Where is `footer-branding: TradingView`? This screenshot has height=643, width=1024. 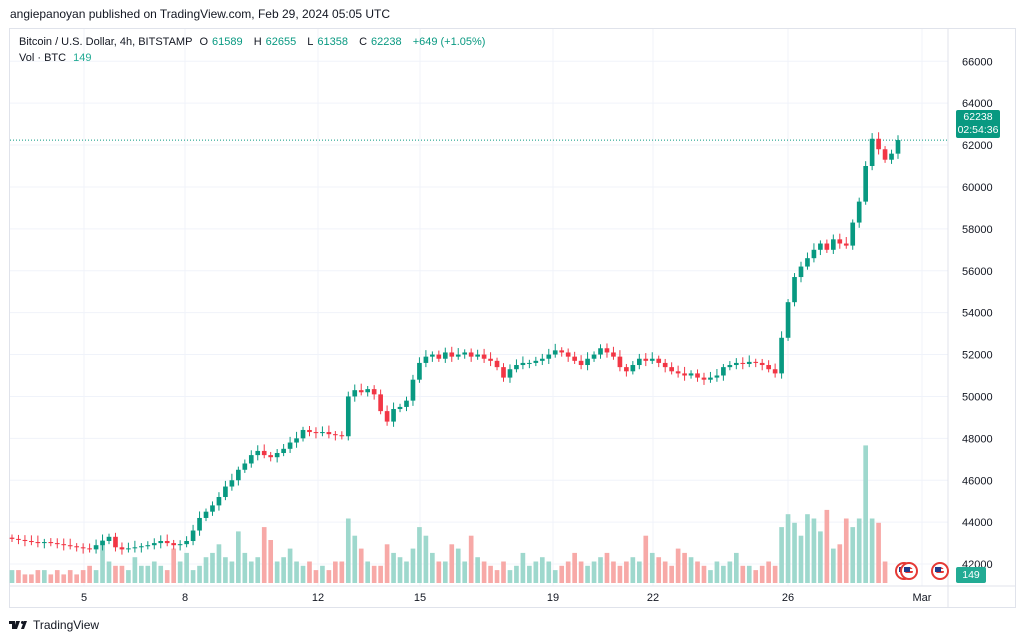 footer-branding: TradingView is located at coordinates (54, 625).